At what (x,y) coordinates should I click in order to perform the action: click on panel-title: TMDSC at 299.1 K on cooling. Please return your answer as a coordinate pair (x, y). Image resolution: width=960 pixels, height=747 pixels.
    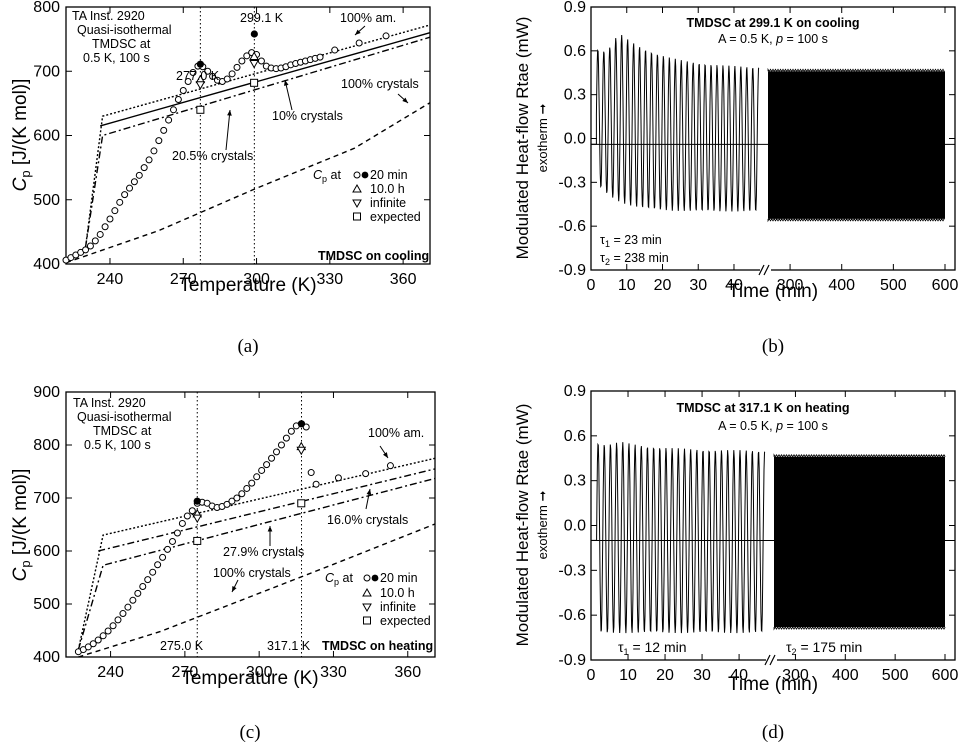
    Looking at the image, I should click on (773, 23).